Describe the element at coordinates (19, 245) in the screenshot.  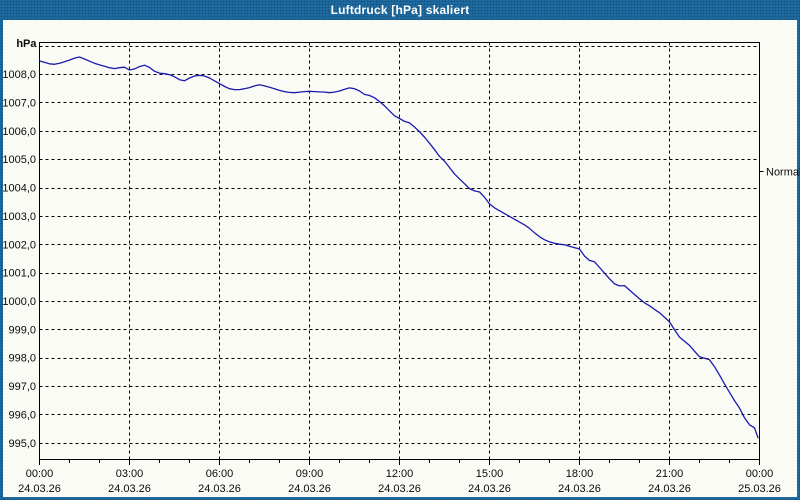
I see `y-axis-label: 1002,0` at that location.